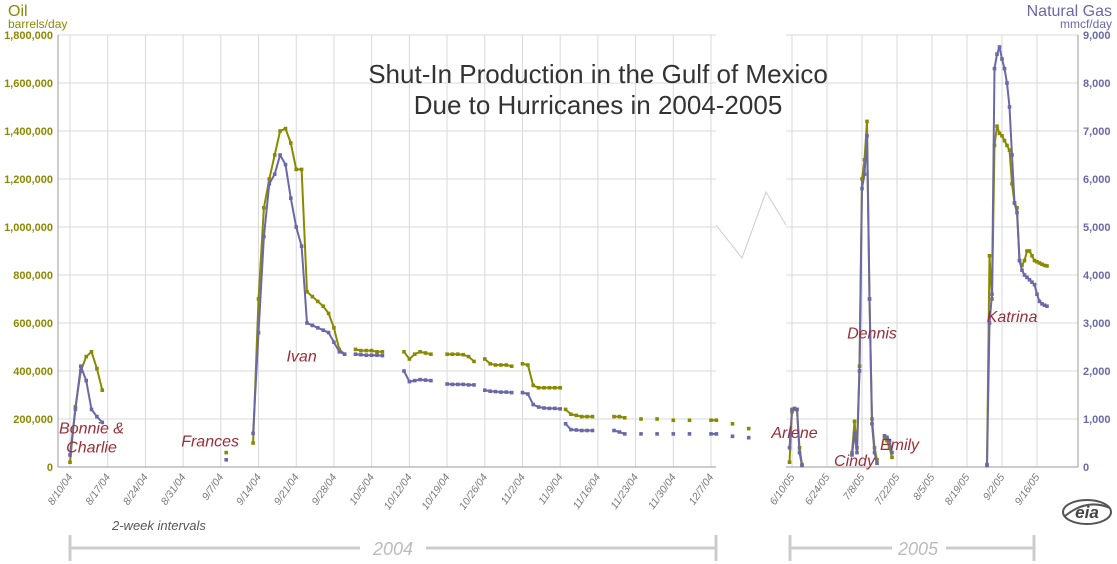 Image resolution: width=1117 pixels, height=564 pixels. I want to click on hurricane-label: Emily, so click(900, 445).